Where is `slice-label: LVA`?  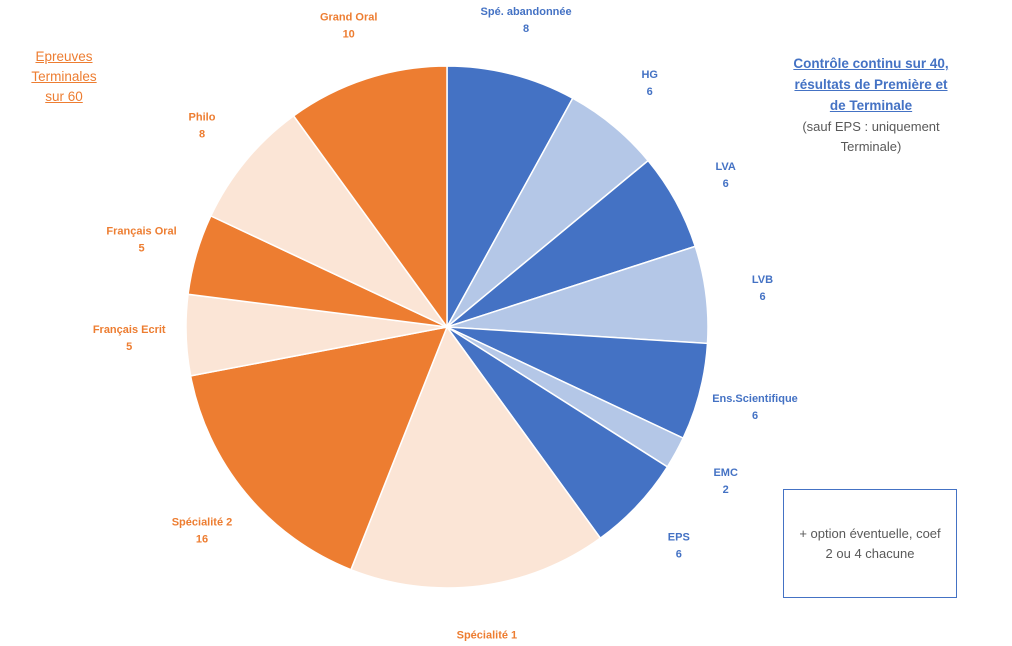
slice-label: LVA is located at coordinates (726, 167).